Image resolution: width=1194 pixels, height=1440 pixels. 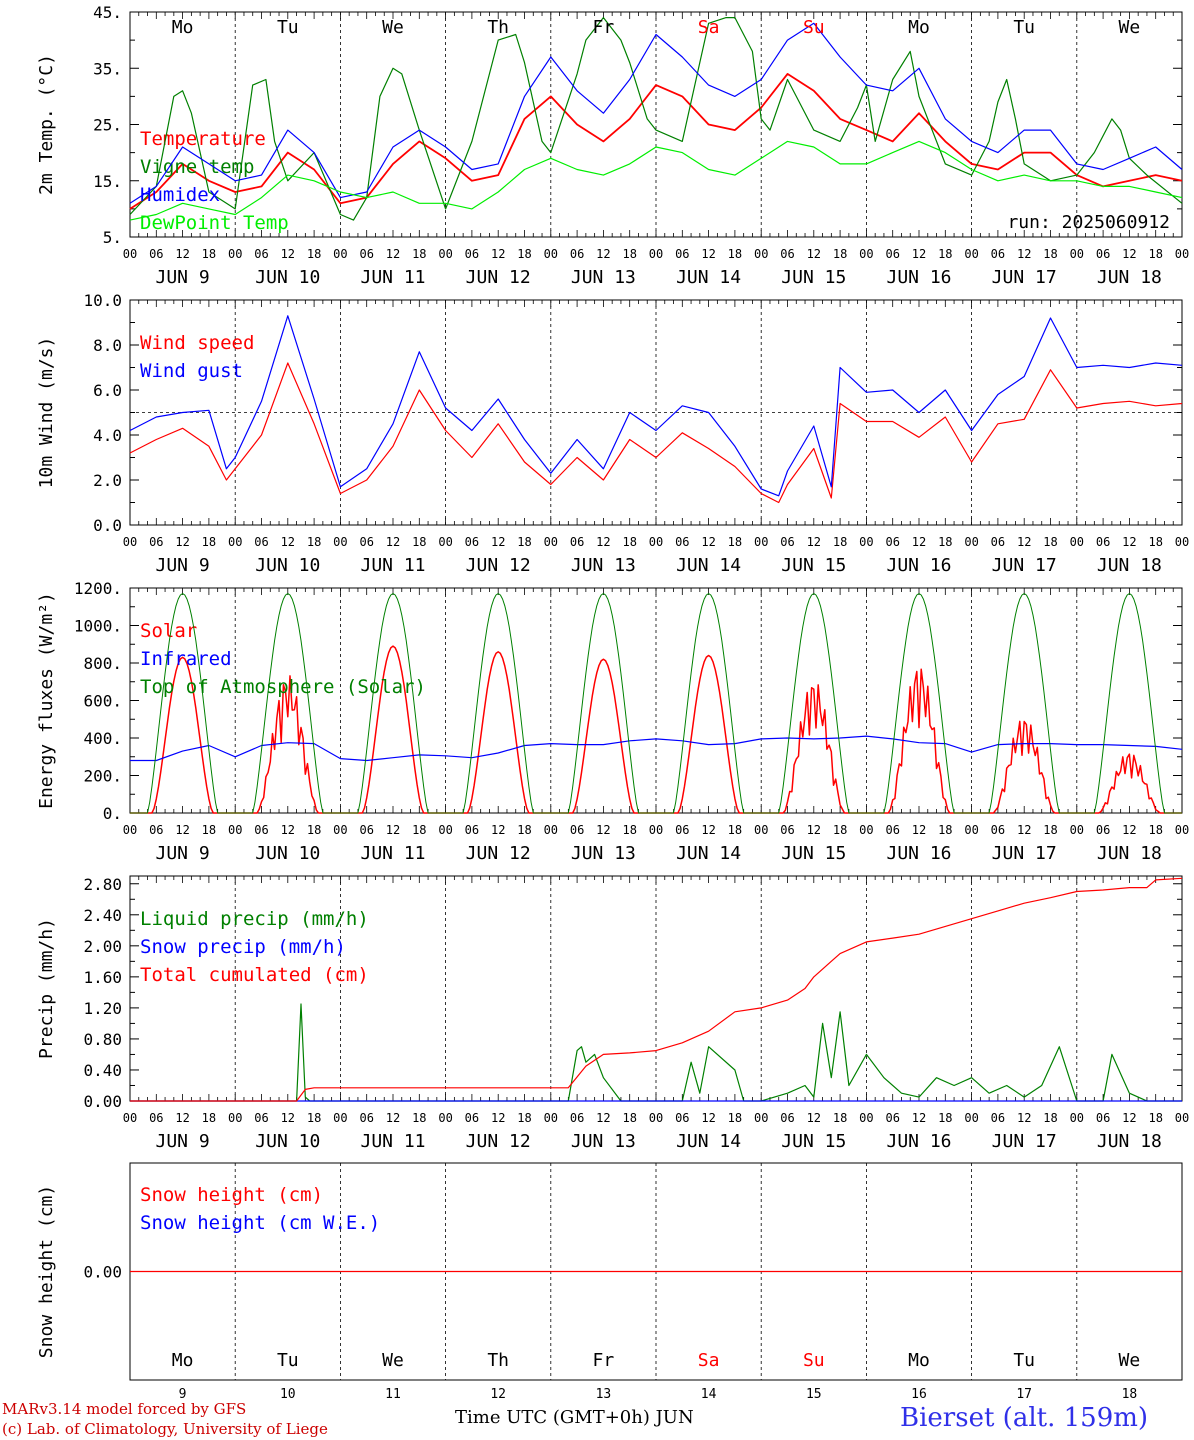 I want to click on day-number: 9, so click(x=183, y=1394).